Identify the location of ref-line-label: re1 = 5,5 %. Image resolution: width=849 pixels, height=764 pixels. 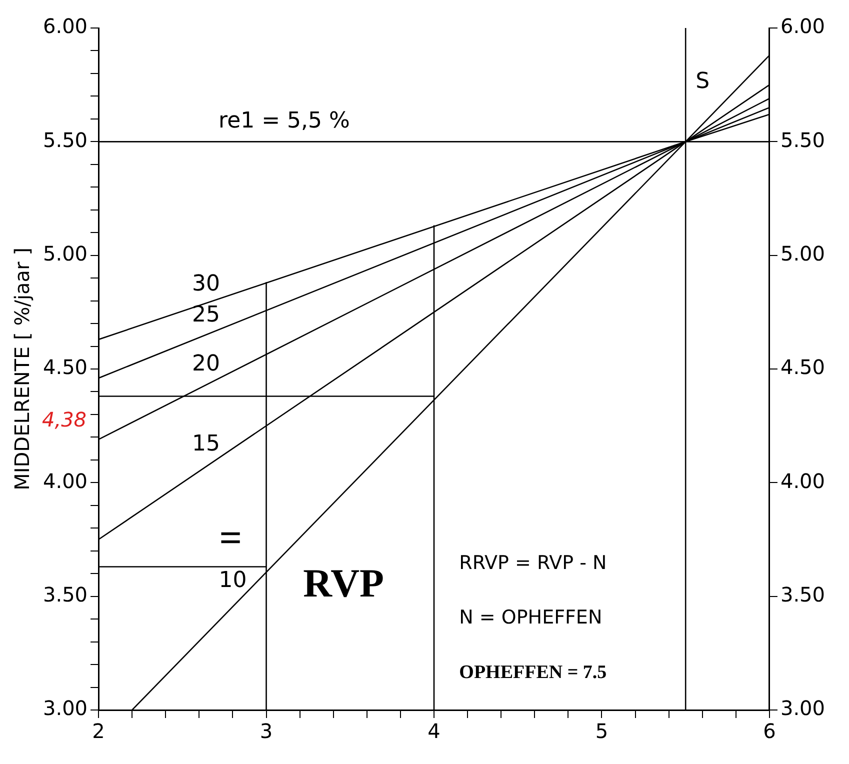
(284, 121).